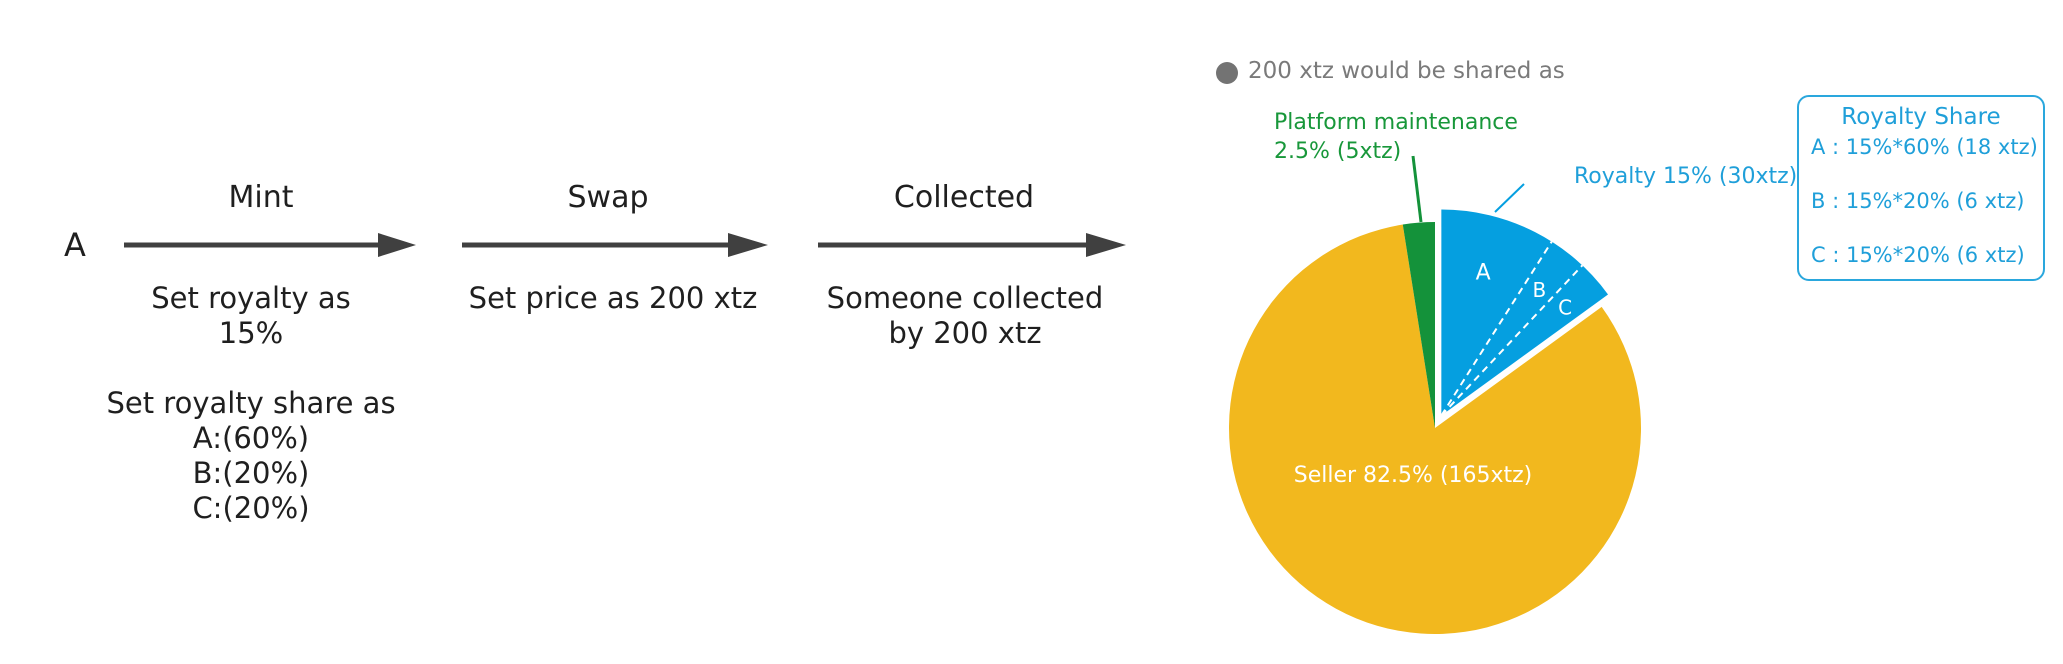 The width and height of the screenshot is (2063, 664). I want to click on swap-details: Set price as 200 xtz, so click(613, 298).